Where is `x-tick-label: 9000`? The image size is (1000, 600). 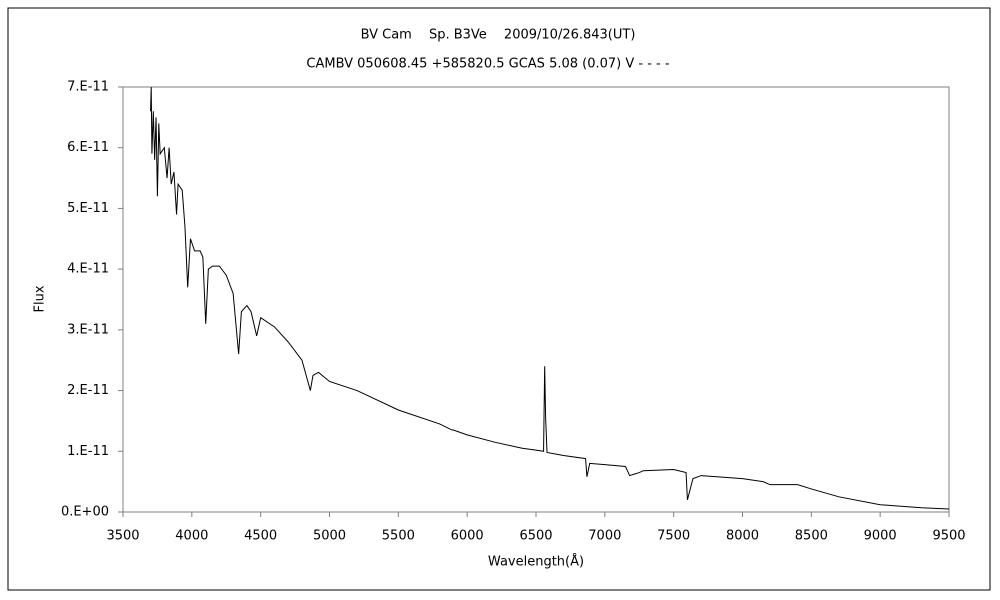 x-tick-label: 9000 is located at coordinates (880, 536).